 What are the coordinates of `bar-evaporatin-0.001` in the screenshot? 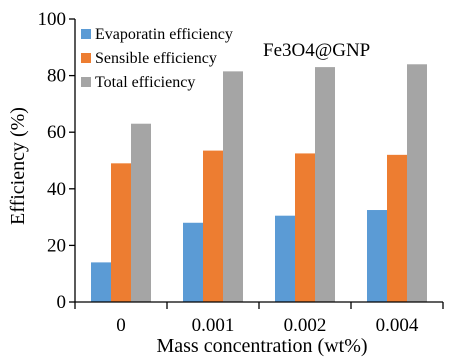 It's located at (193, 262).